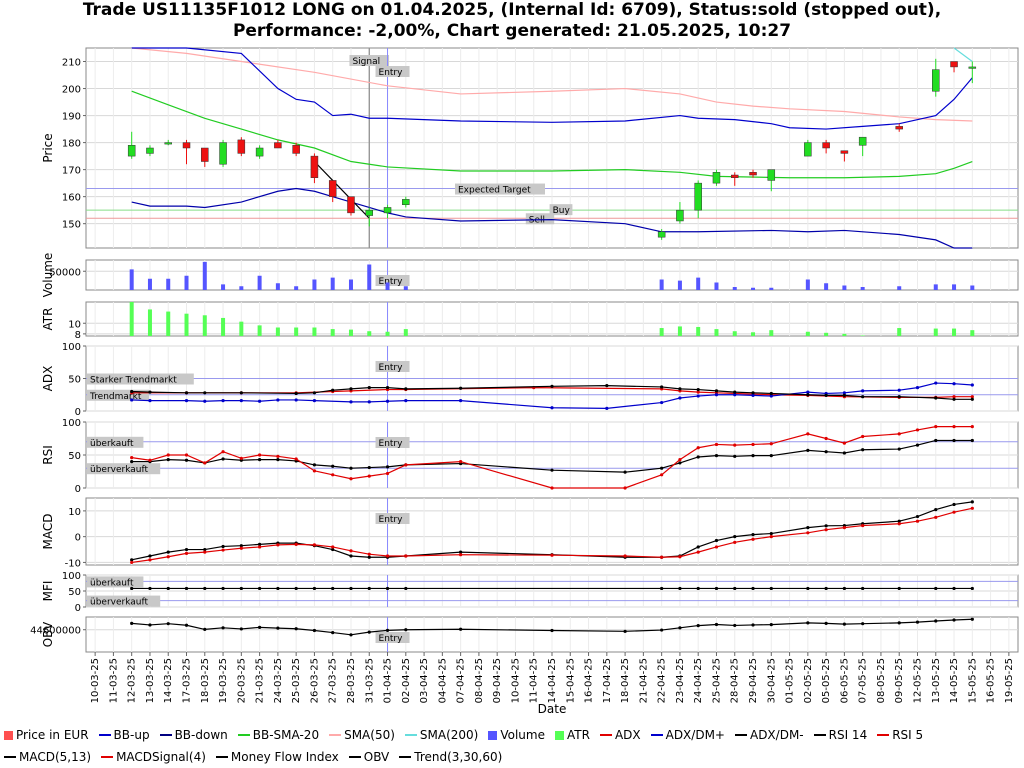 This screenshot has width=1024, height=768. I want to click on mfi-ytick-label: 50, so click(74, 592).